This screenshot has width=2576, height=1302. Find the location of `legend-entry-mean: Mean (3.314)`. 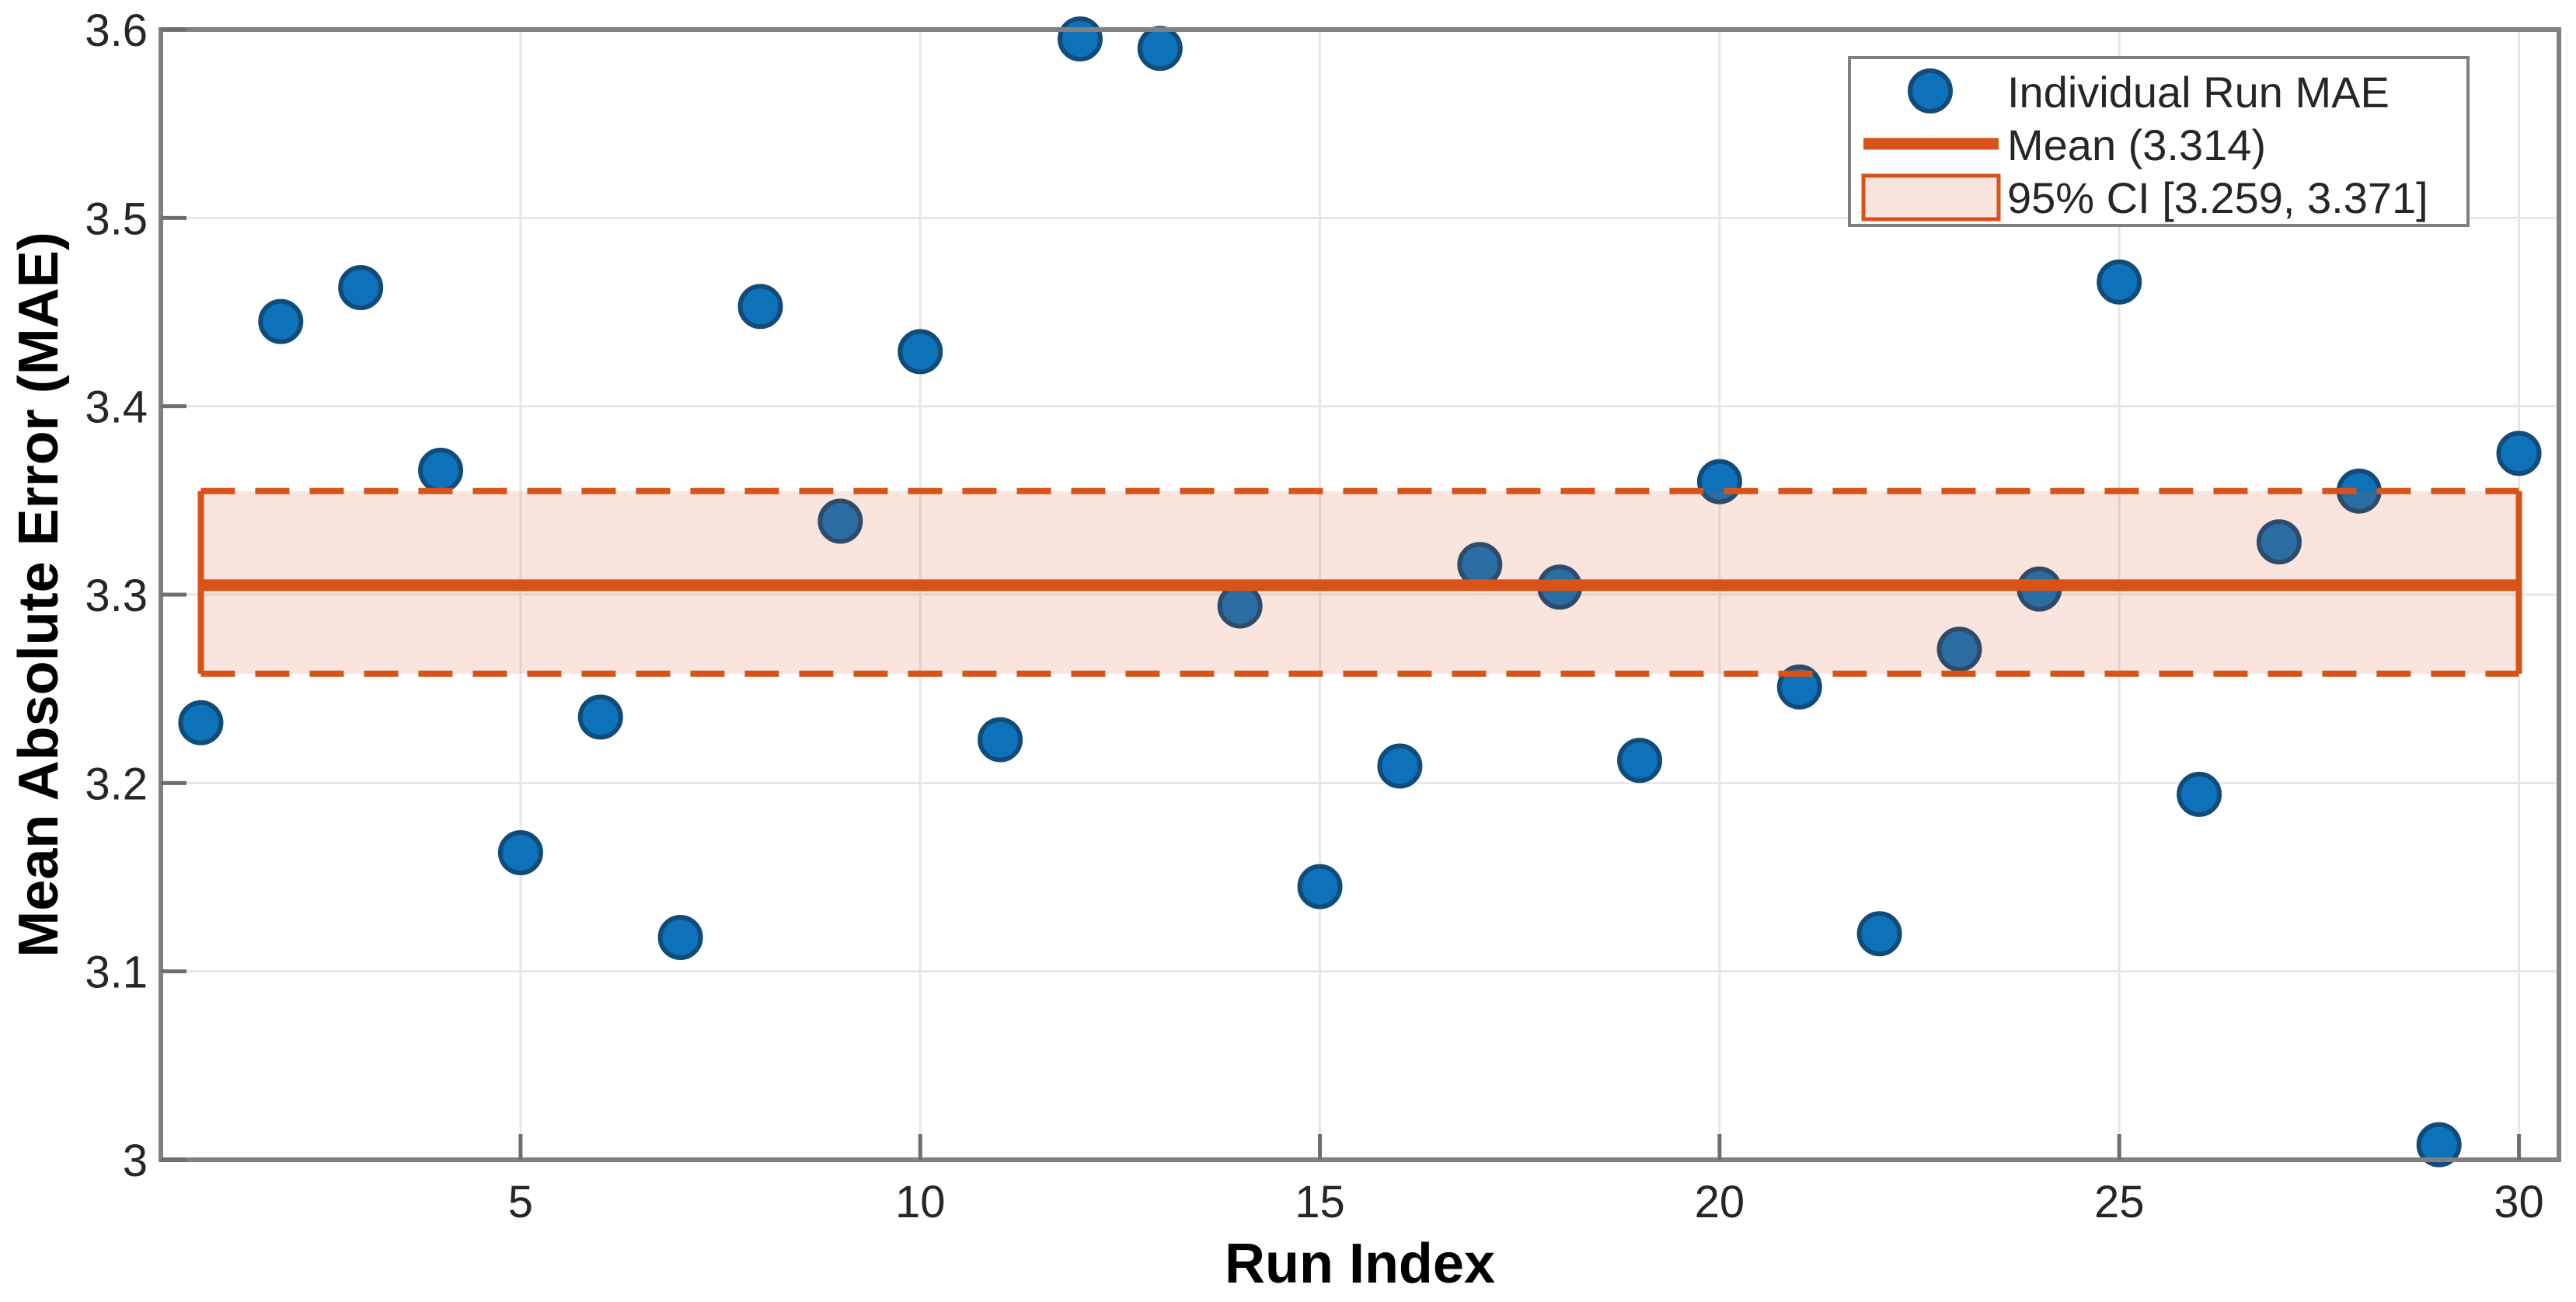

legend-entry-mean: Mean (3.314) is located at coordinates (2136, 144).